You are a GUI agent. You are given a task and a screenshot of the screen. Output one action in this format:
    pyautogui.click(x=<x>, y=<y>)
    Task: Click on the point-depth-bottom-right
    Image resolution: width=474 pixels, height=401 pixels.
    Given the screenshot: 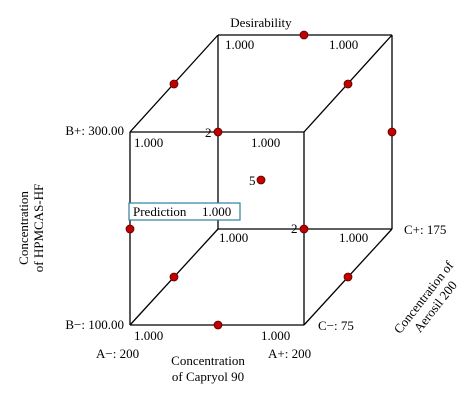 What is the action you would take?
    pyautogui.click(x=348, y=277)
    